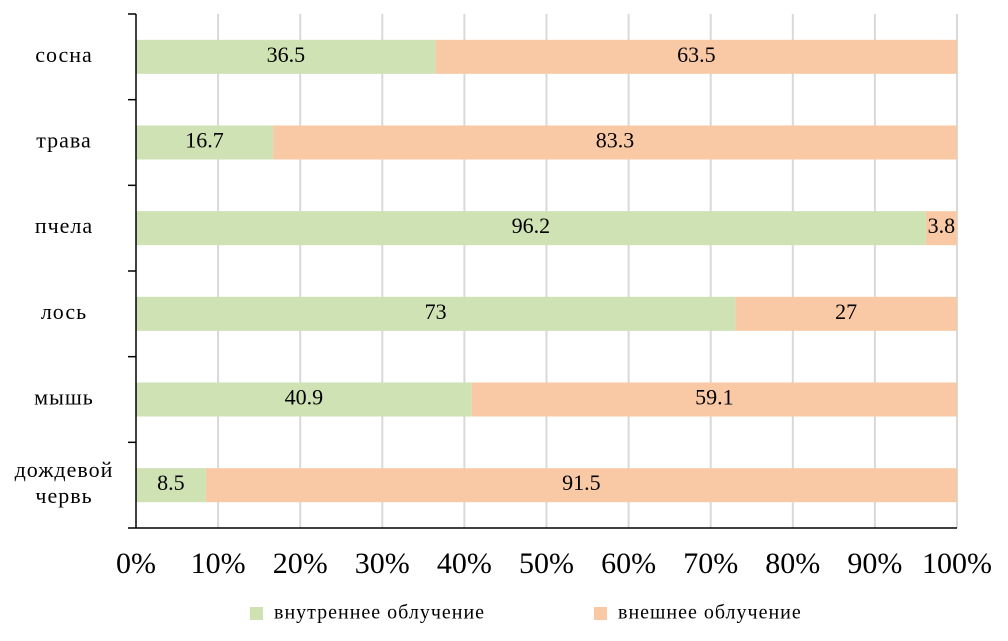 This screenshot has width=1008, height=641. I want to click on data-label: 59.1, so click(714, 397).